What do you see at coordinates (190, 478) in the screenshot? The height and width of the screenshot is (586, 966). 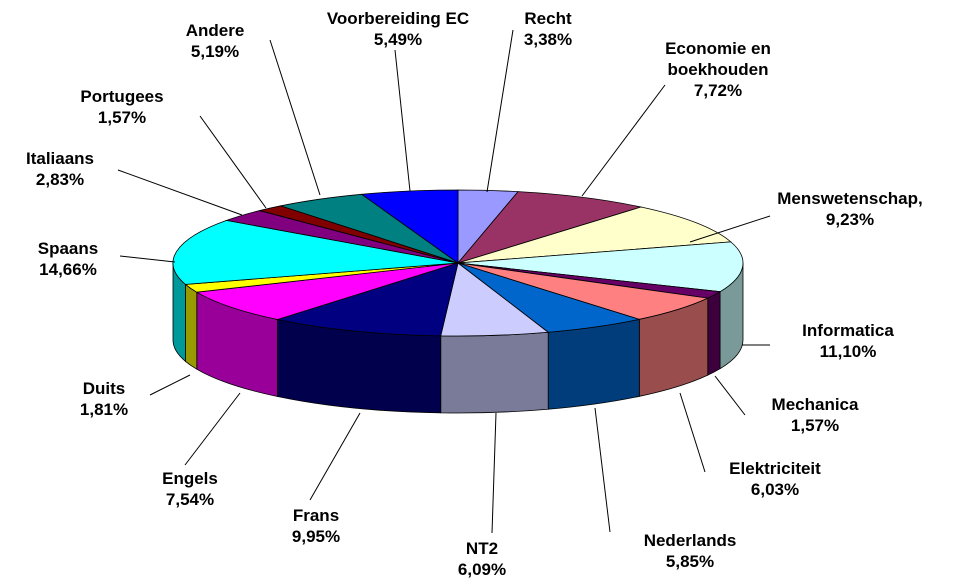 I see `category-label: Engels` at bounding box center [190, 478].